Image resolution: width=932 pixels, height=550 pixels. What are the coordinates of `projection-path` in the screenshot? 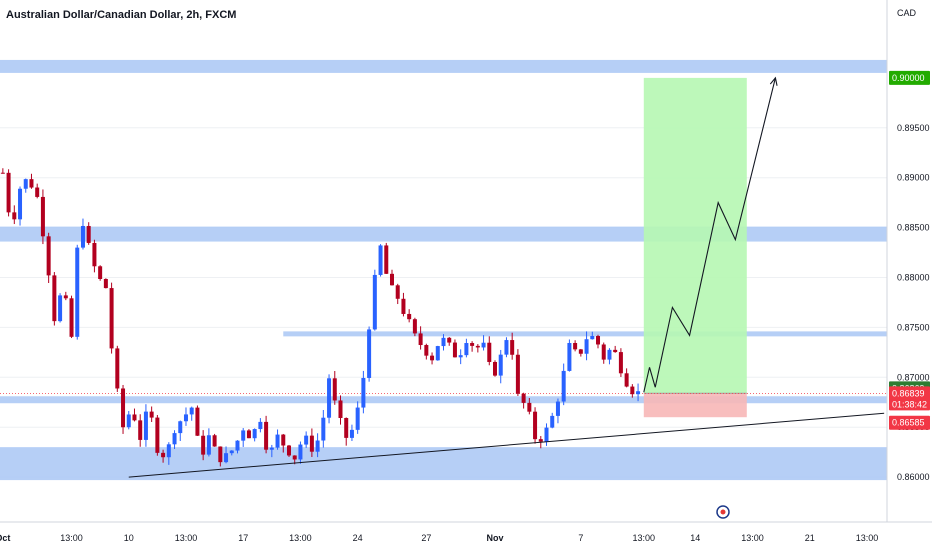 It's located at (709, 235).